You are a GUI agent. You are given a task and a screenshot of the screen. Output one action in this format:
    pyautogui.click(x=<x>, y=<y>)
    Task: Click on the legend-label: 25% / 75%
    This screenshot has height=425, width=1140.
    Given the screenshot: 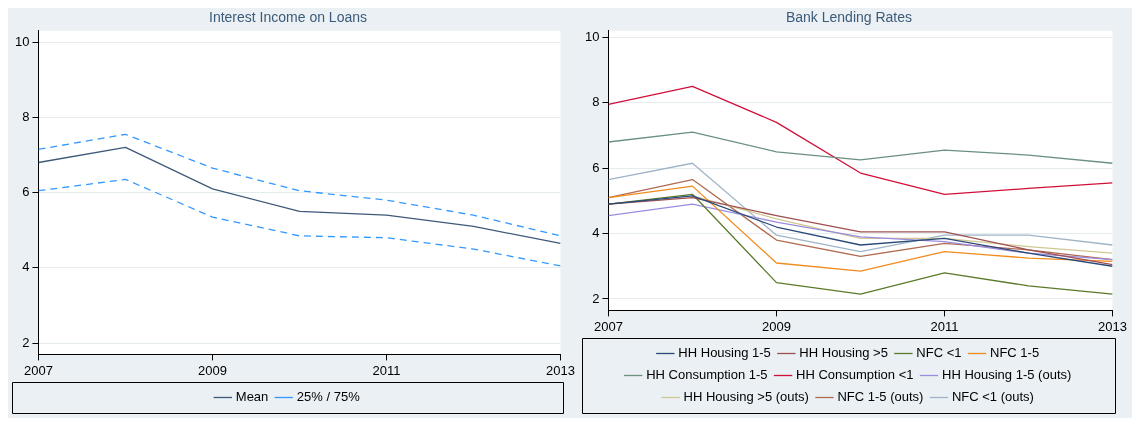 What is the action you would take?
    pyautogui.click(x=328, y=397)
    